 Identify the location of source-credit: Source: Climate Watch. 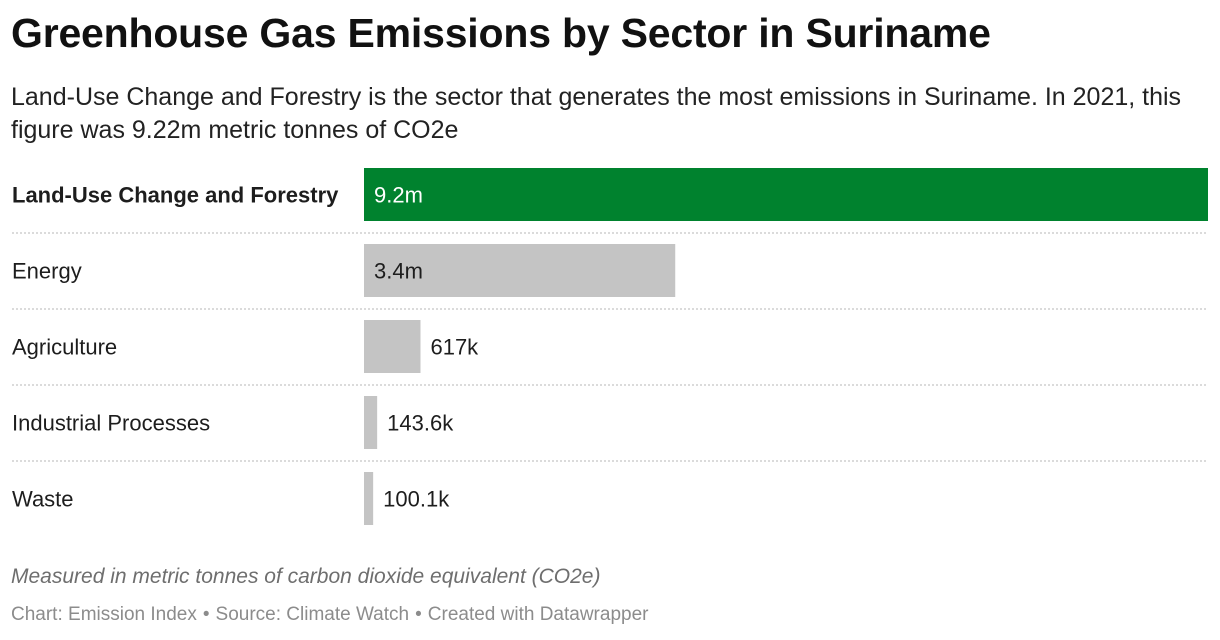
(312, 614).